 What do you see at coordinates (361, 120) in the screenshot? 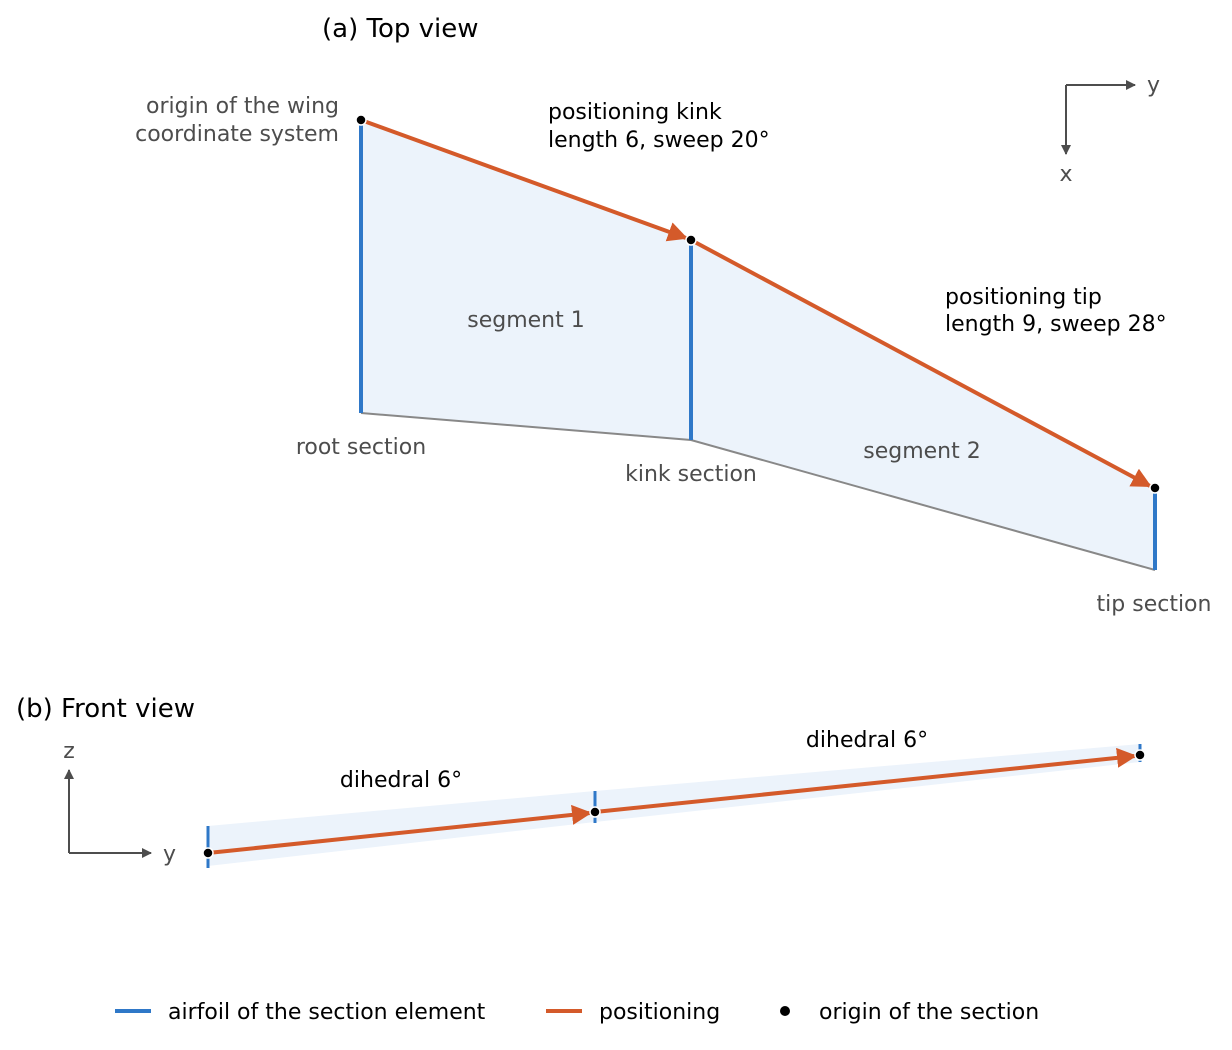
I see `root-origin-dot` at bounding box center [361, 120].